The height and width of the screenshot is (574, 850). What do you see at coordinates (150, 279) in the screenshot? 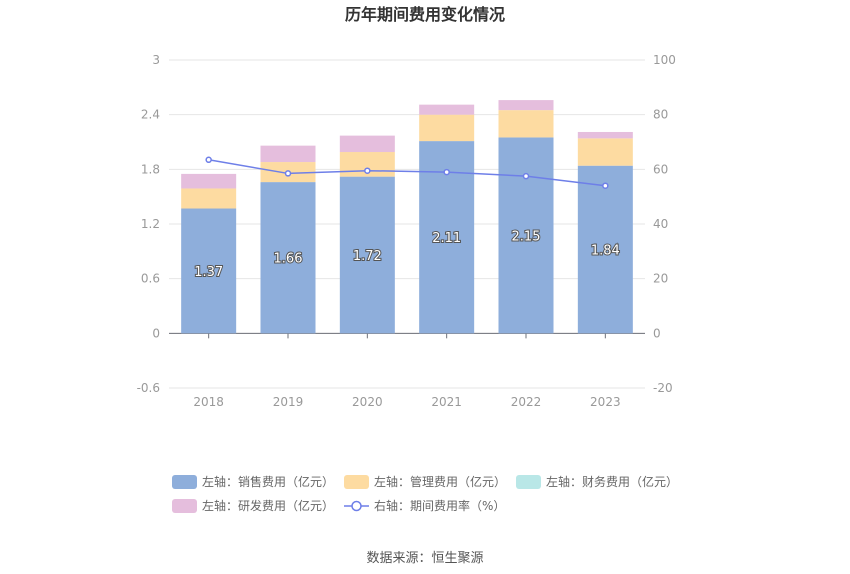
I see `left-tick-label: 0.6` at bounding box center [150, 279].